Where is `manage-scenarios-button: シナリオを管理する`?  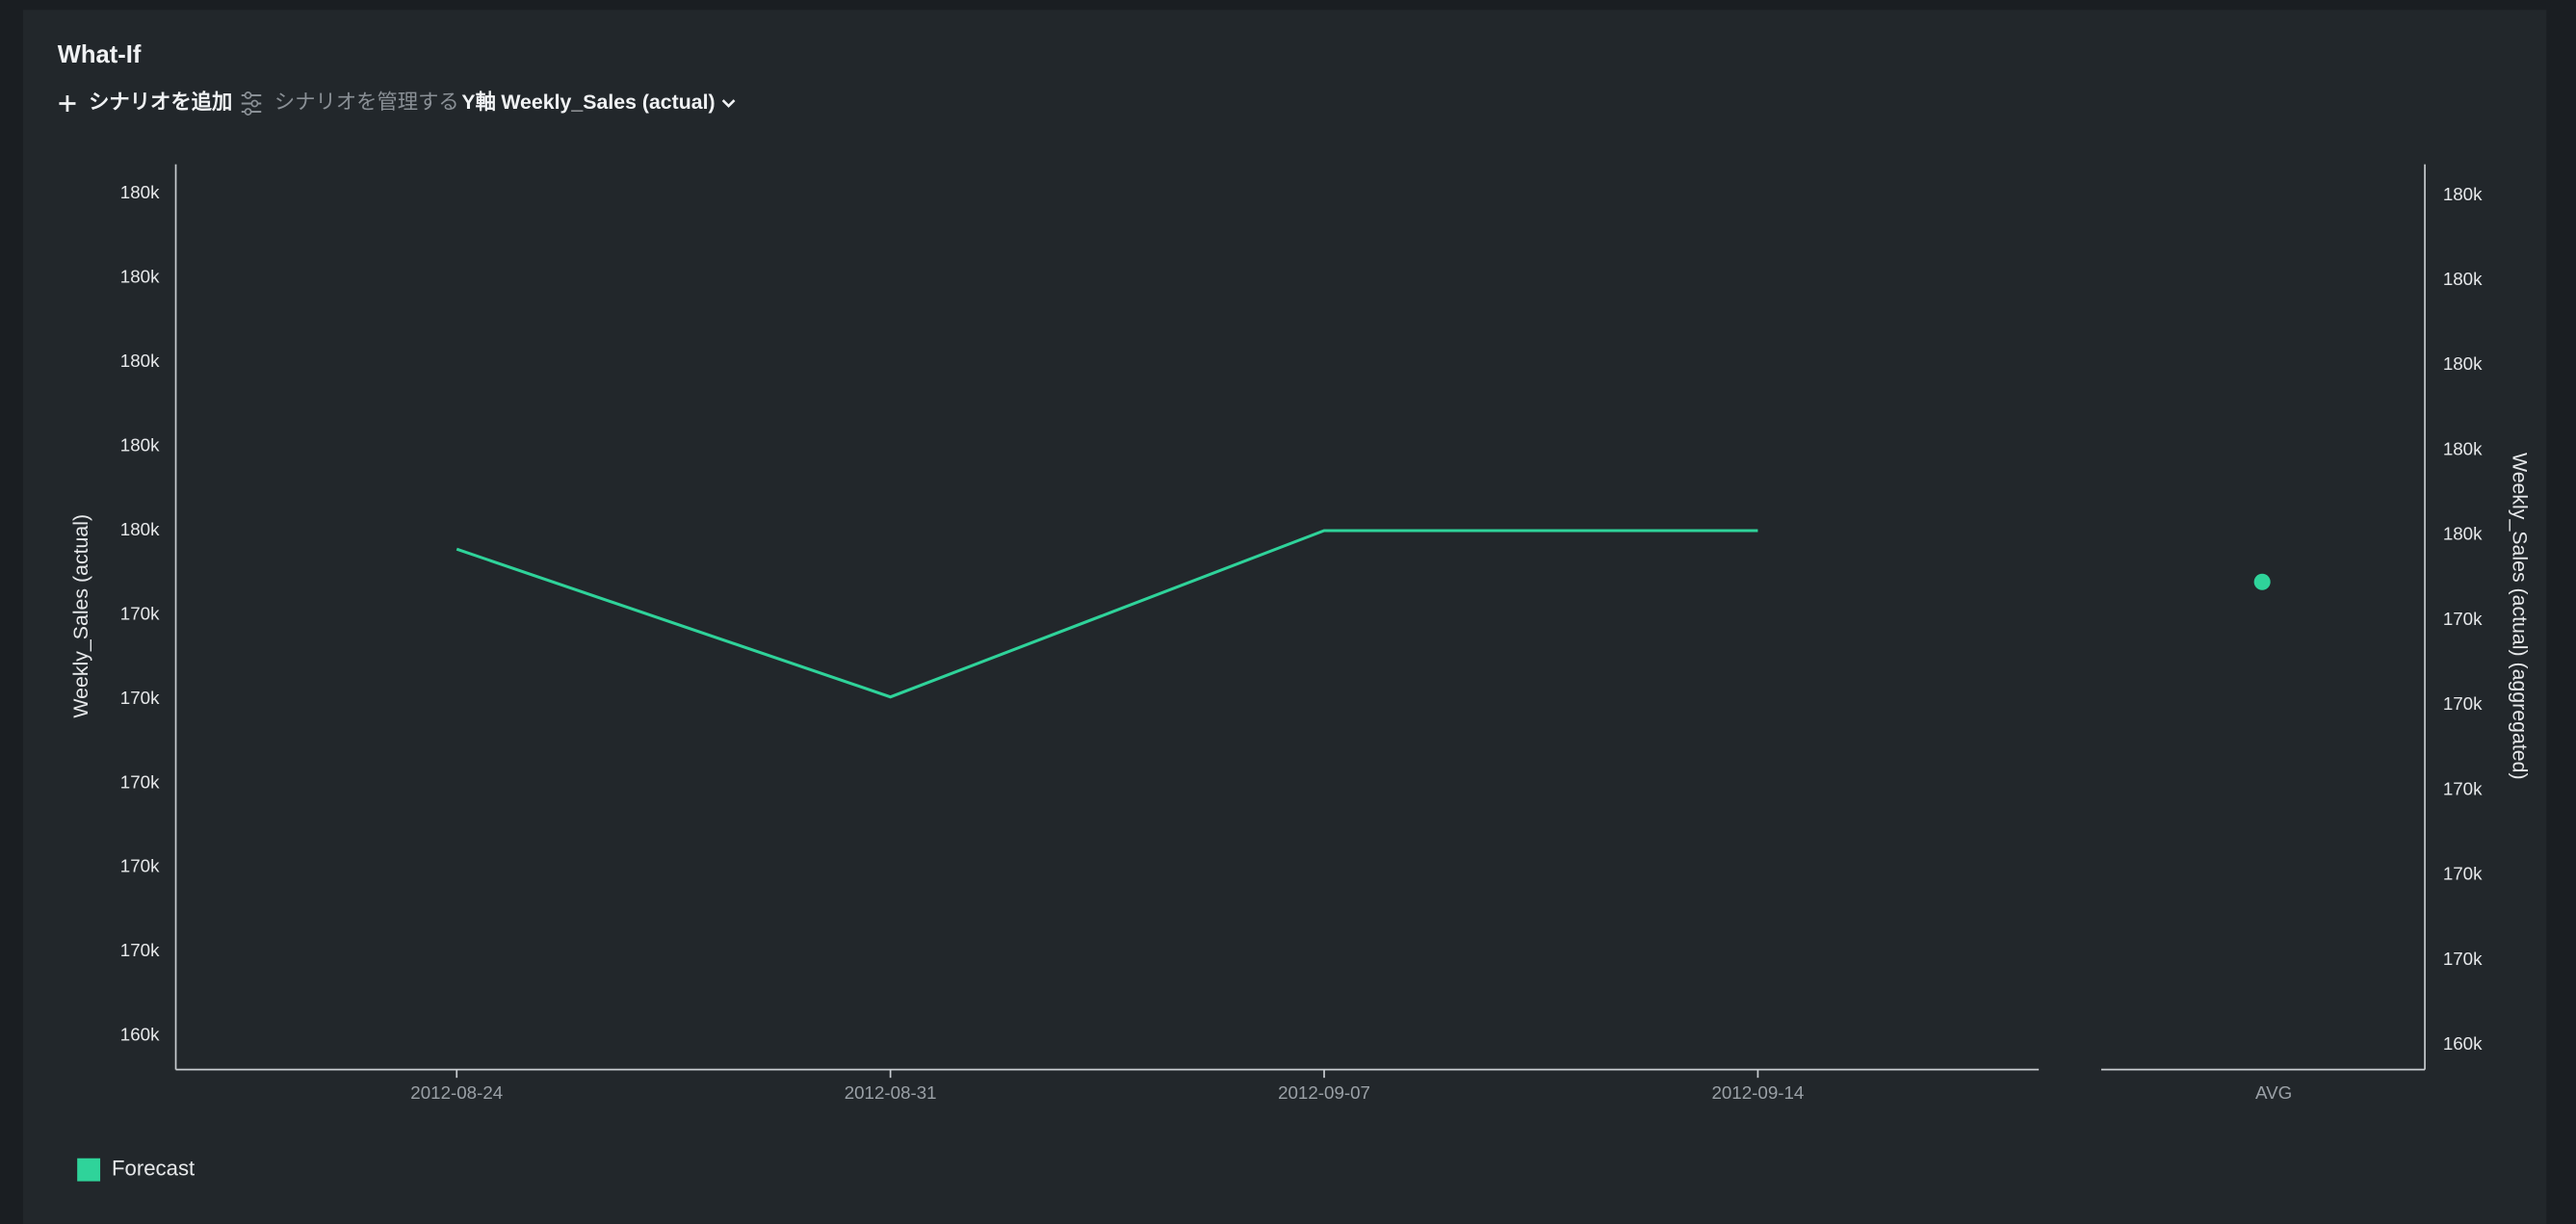 manage-scenarios-button: シナリオを管理する is located at coordinates (350, 104).